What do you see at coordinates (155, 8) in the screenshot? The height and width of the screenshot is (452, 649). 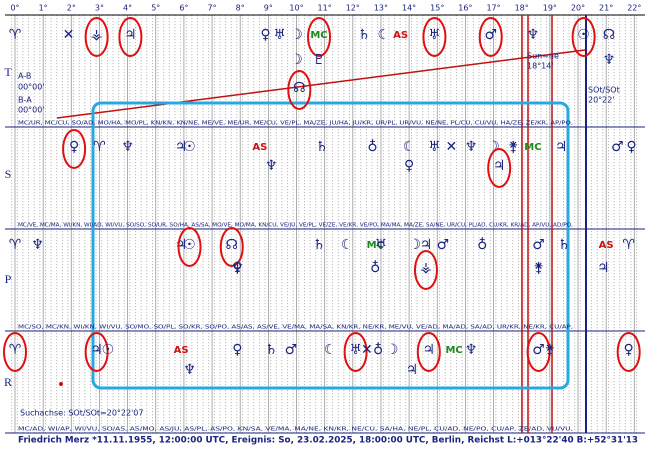 I see `scale-label: 5°` at bounding box center [155, 8].